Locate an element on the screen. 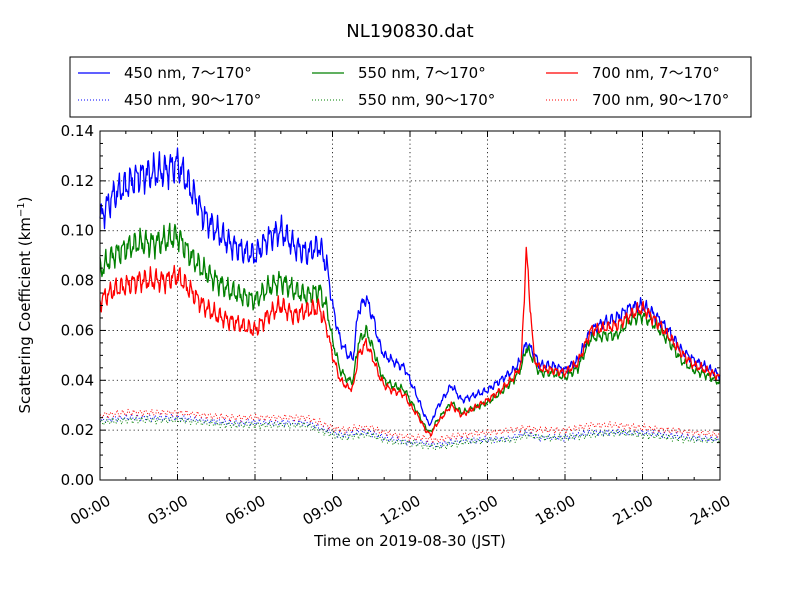 This screenshot has width=800, height=600. legend-label: 550 nm, 7～170° is located at coordinates (422, 73).